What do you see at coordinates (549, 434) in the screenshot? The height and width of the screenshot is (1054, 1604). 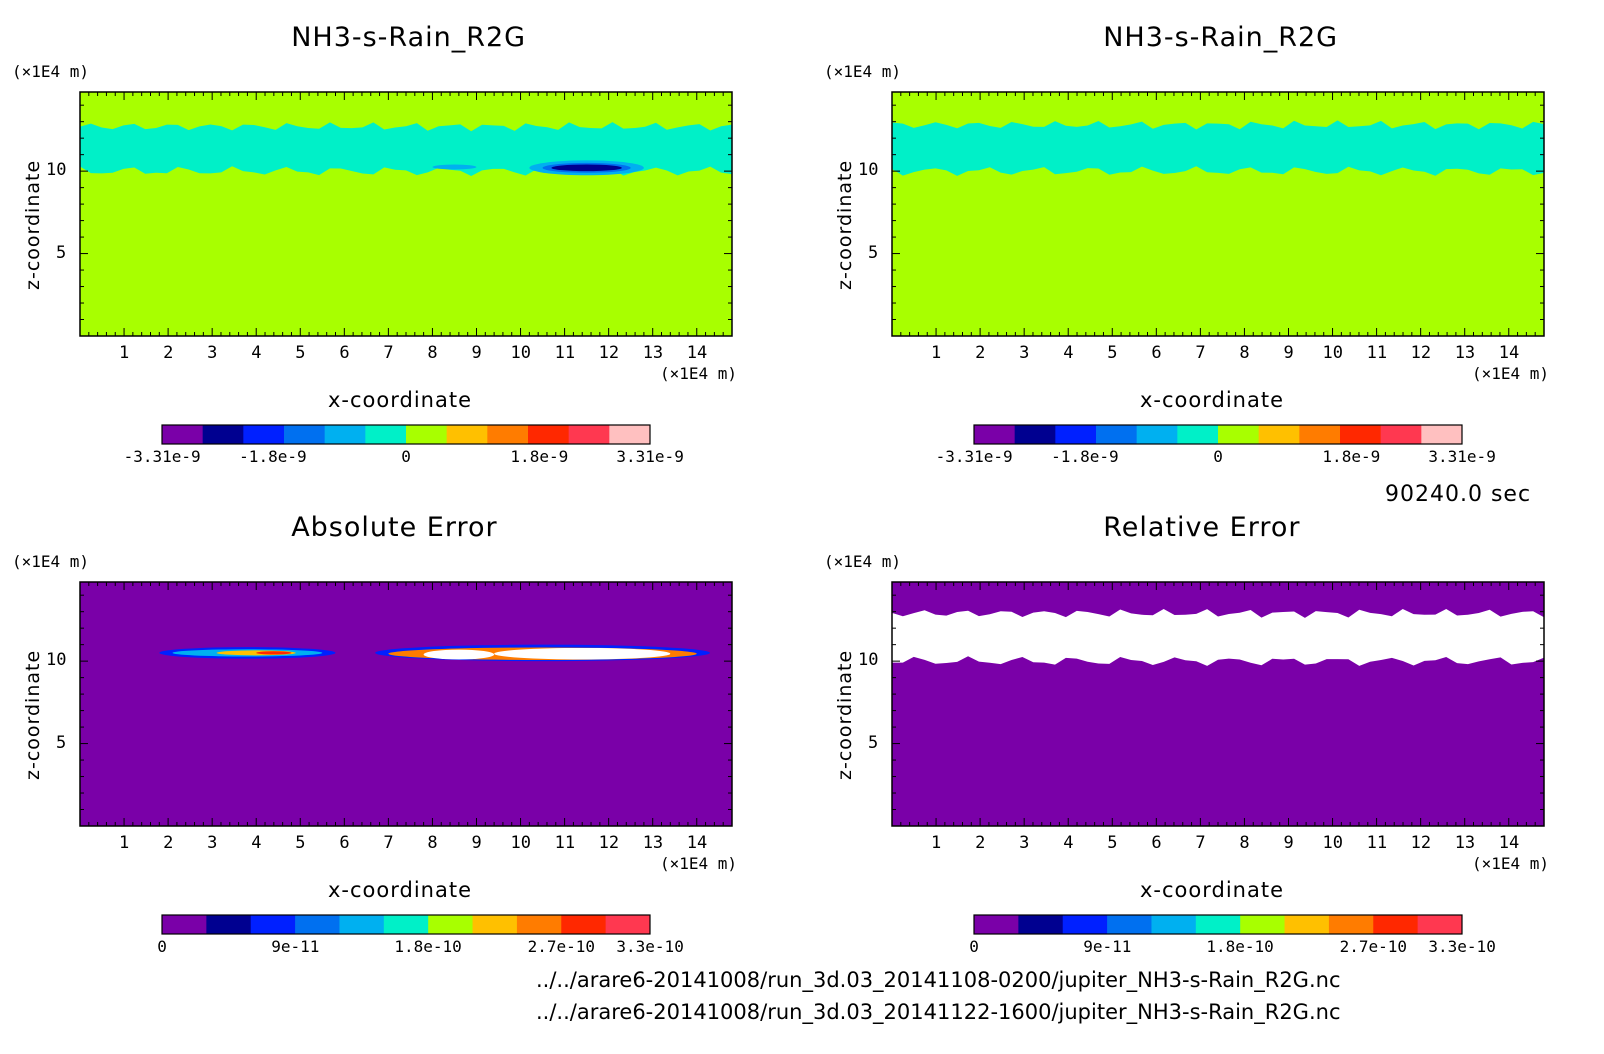 I see `colorbar-swatch-red` at bounding box center [549, 434].